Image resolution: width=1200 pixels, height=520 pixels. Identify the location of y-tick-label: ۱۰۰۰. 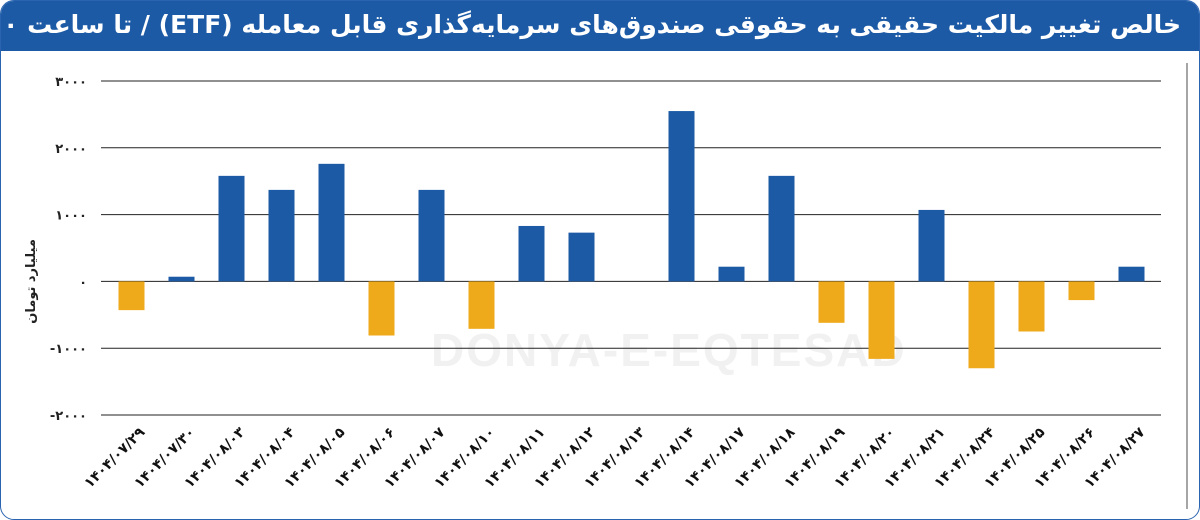
(71, 216).